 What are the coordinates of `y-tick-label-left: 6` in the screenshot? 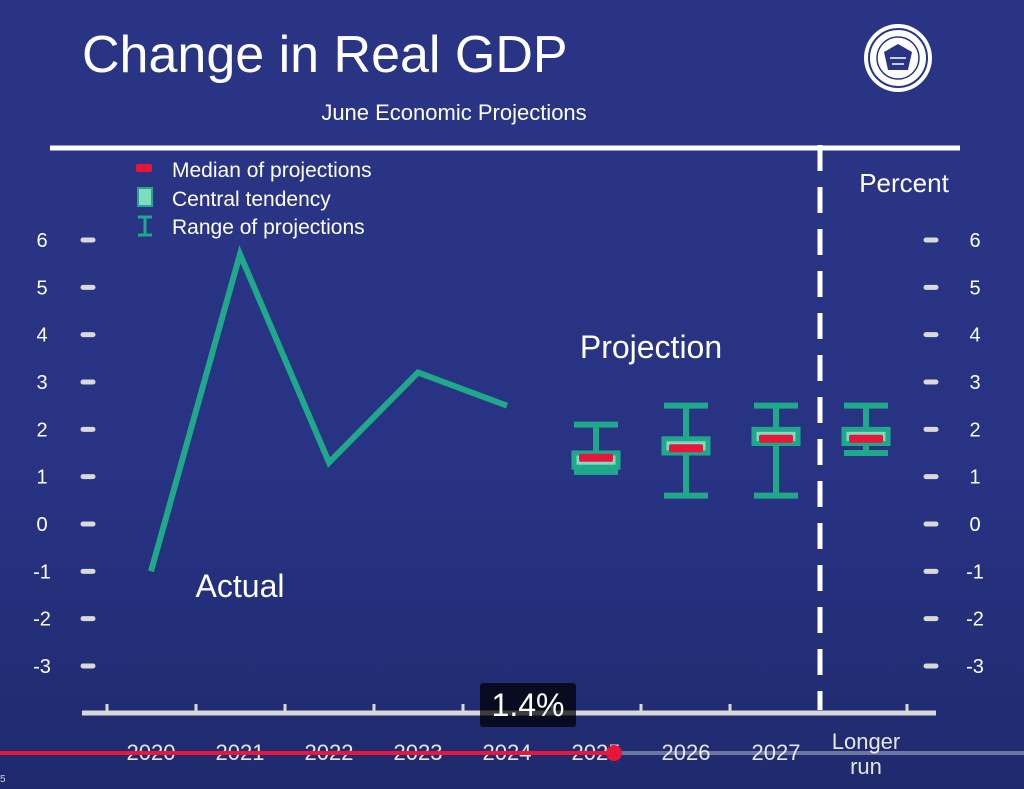 It's located at (41, 241).